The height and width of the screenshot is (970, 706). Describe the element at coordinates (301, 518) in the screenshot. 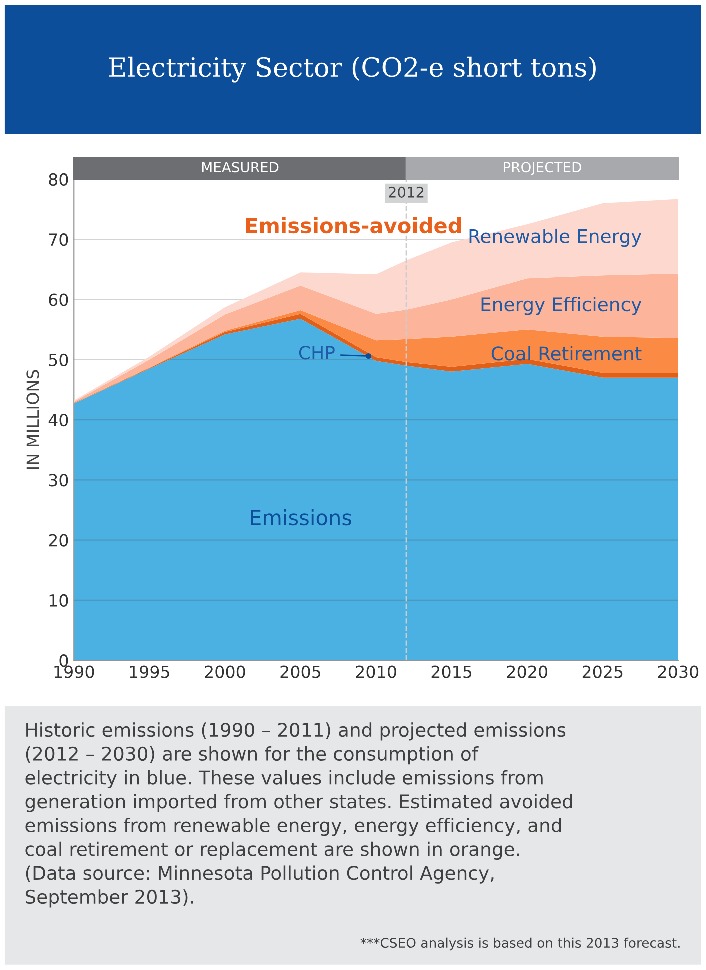

I see `series-label: Emissions` at that location.